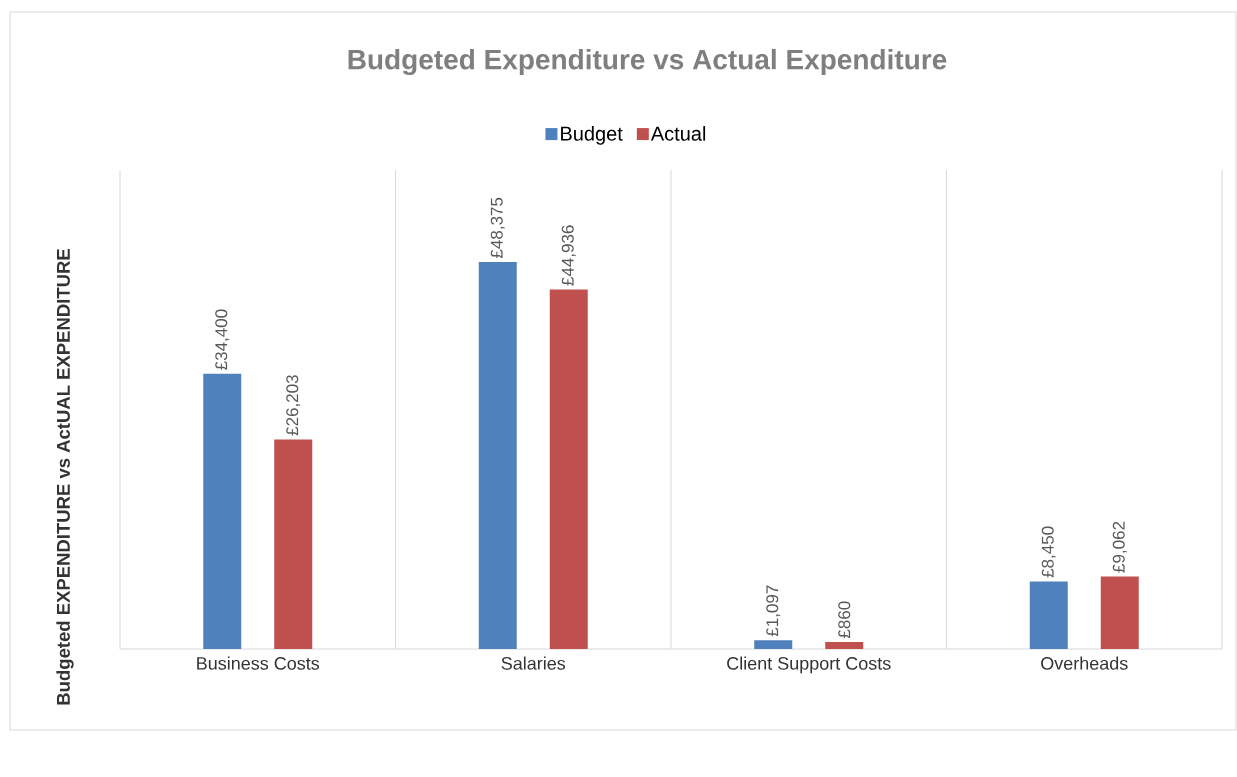 The width and height of the screenshot is (1237, 777). Describe the element at coordinates (533, 663) in the screenshot. I see `x-tick-label: Salaries` at that location.